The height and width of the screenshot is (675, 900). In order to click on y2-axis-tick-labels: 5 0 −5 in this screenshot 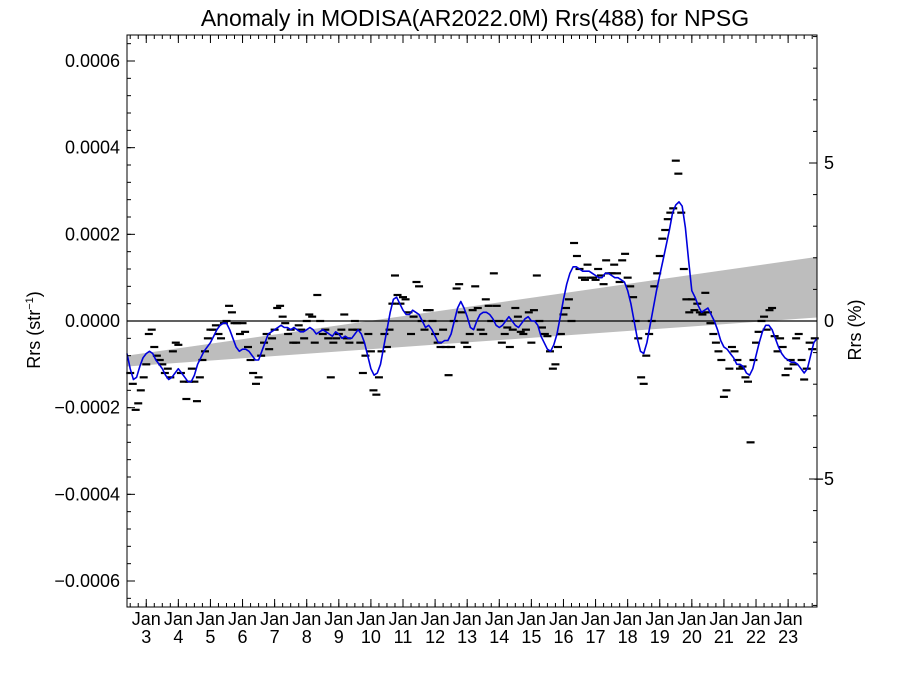, I will do `click(823, 321)`.